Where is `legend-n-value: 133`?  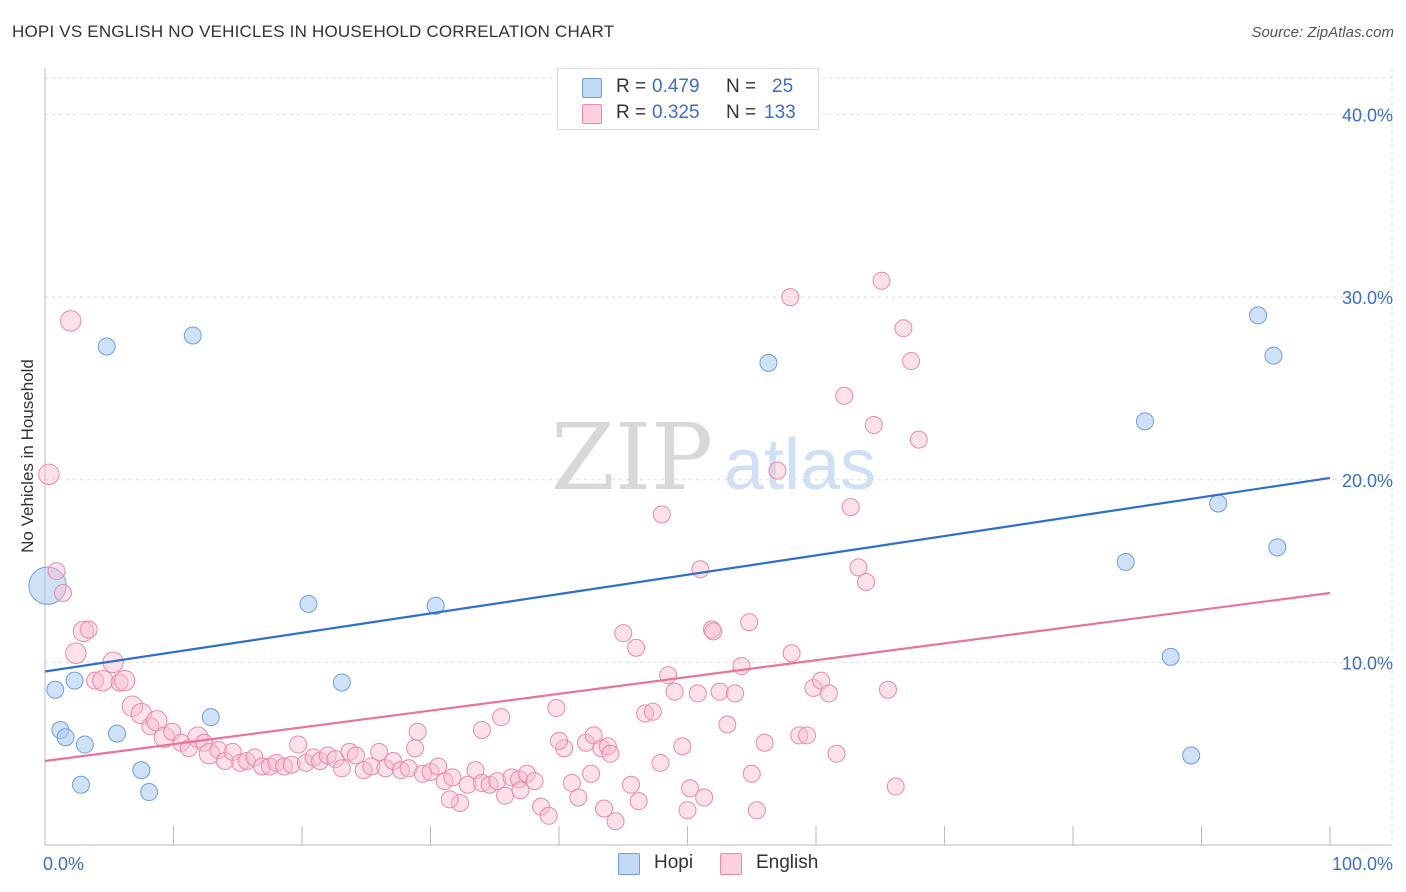 legend-n-value: 133 is located at coordinates (780, 112).